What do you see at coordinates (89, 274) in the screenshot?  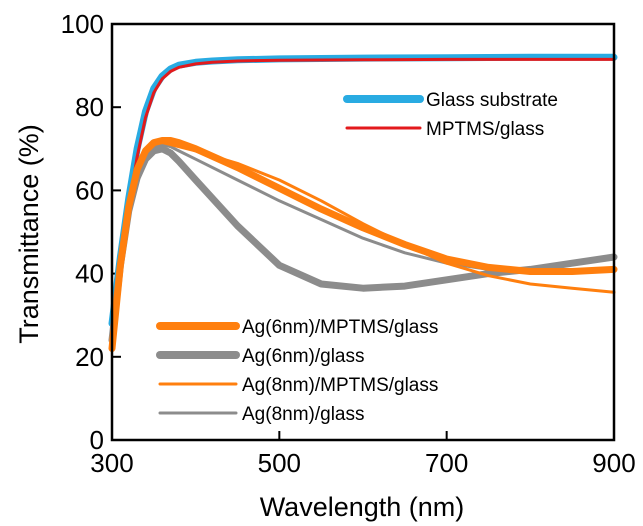 I see `y-tick-label: 40` at bounding box center [89, 274].